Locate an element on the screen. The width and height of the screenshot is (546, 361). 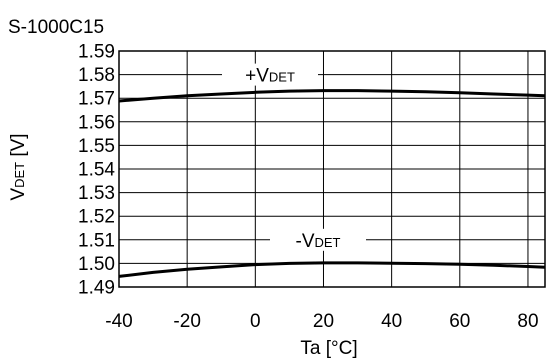
y-tick-label: 1.57 is located at coordinates (96, 99).